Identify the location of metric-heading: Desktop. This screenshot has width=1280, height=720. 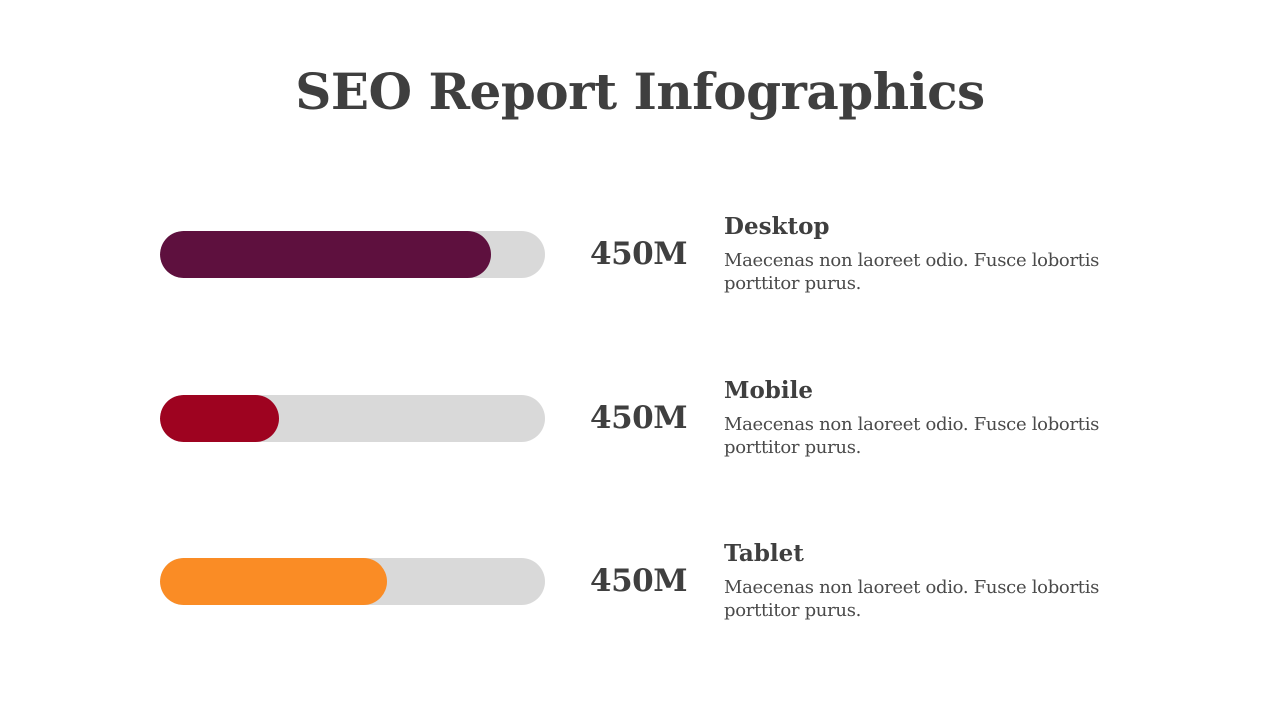
(777, 226).